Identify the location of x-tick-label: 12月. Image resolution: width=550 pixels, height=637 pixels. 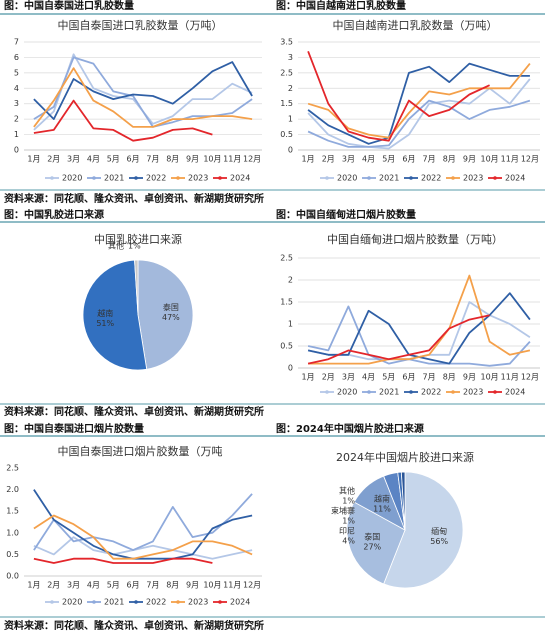
(252, 585).